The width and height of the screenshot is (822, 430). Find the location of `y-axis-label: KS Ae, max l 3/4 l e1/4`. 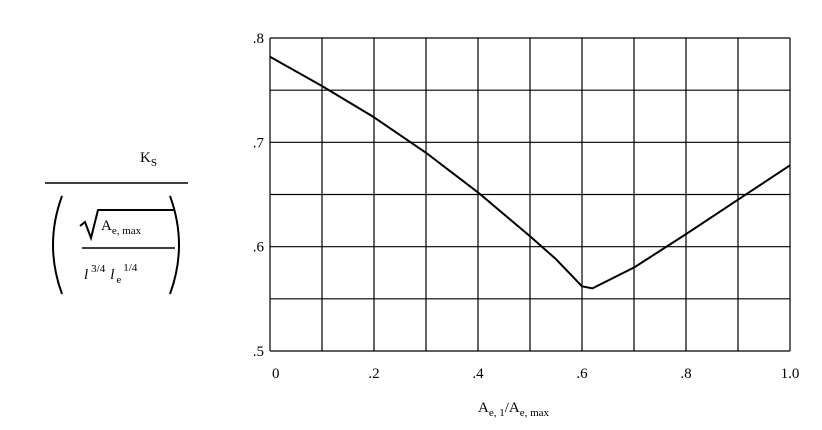

y-axis-label: KS Ae, max l 3/4 l e1/4 is located at coordinates (116, 222).